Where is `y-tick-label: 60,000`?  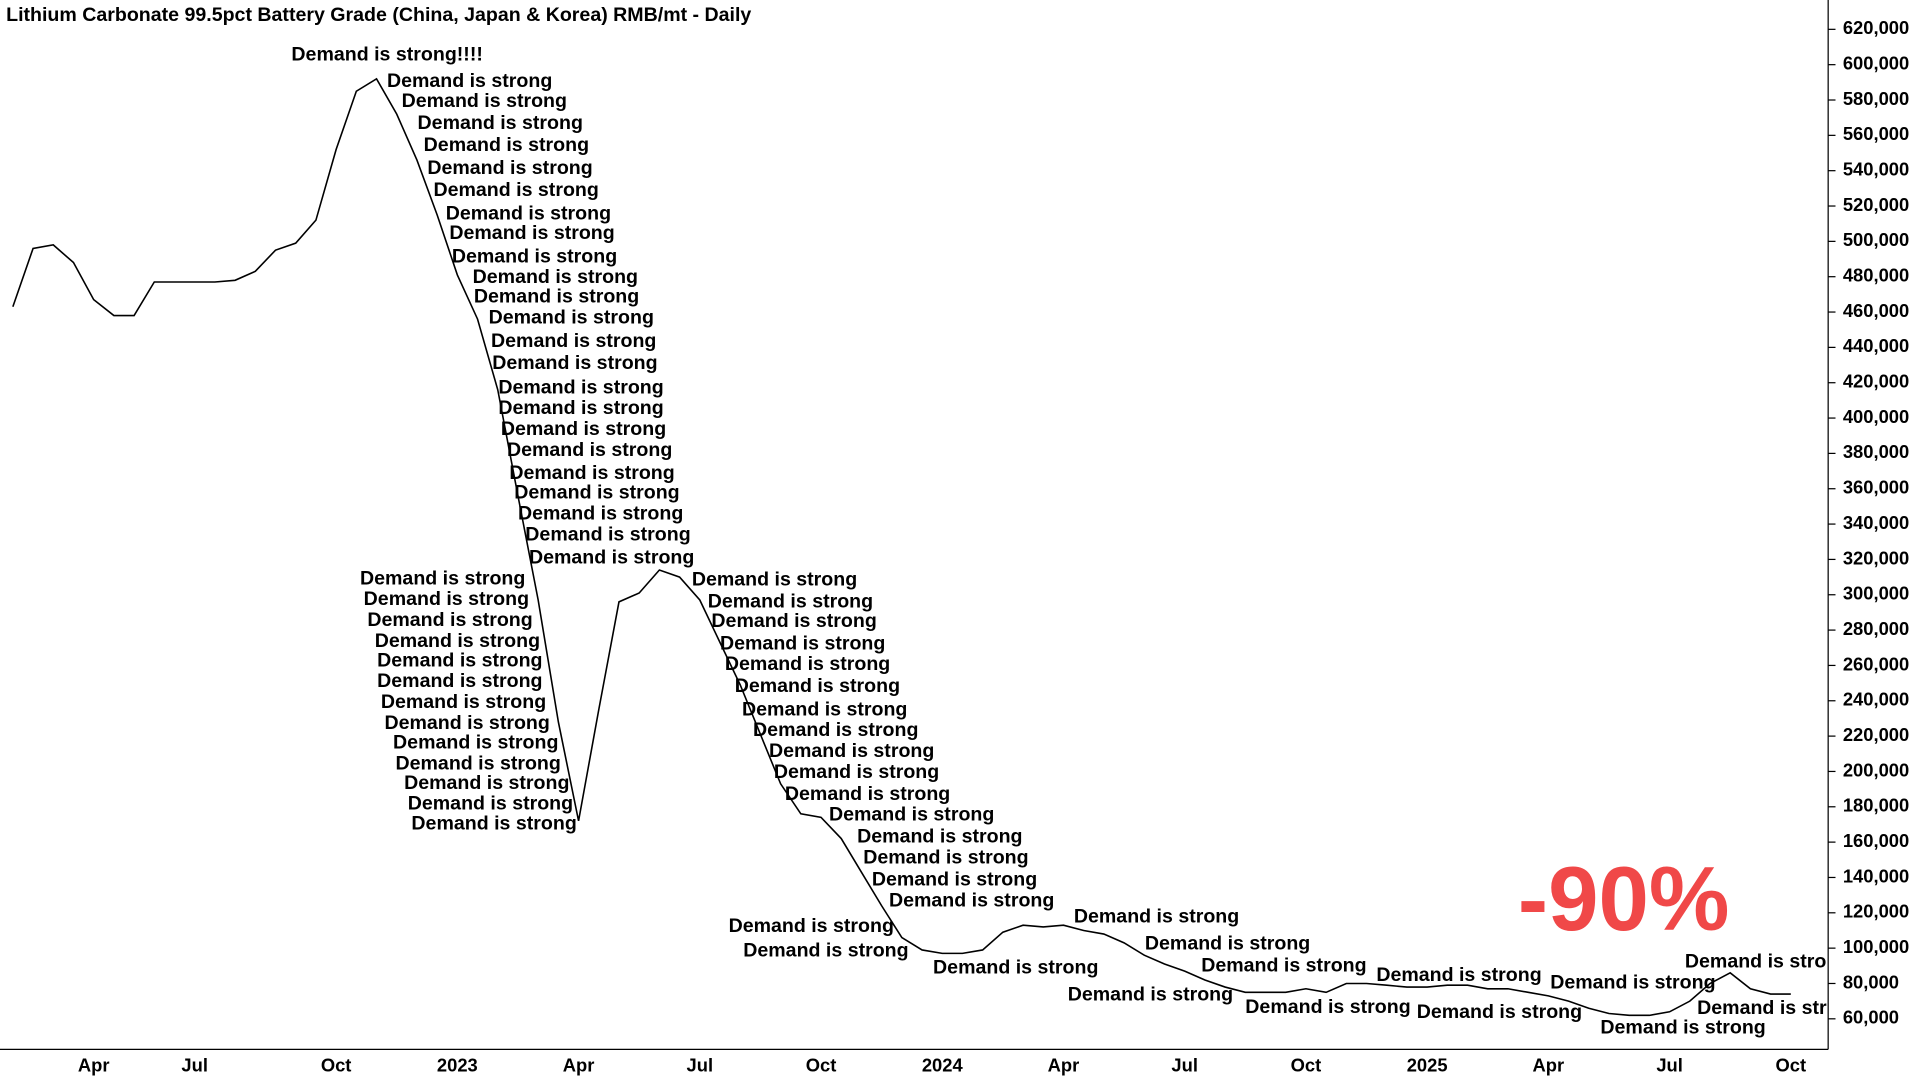
y-tick-label: 60,000 is located at coordinates (1871, 1017).